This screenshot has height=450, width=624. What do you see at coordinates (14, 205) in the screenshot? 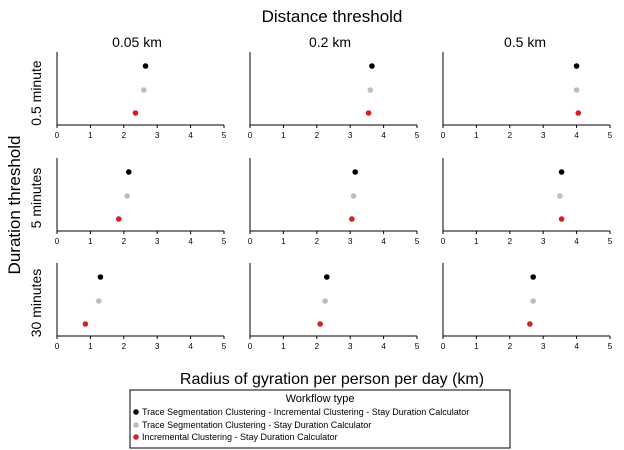
I see `y-axis-label: Duration threshold` at bounding box center [14, 205].